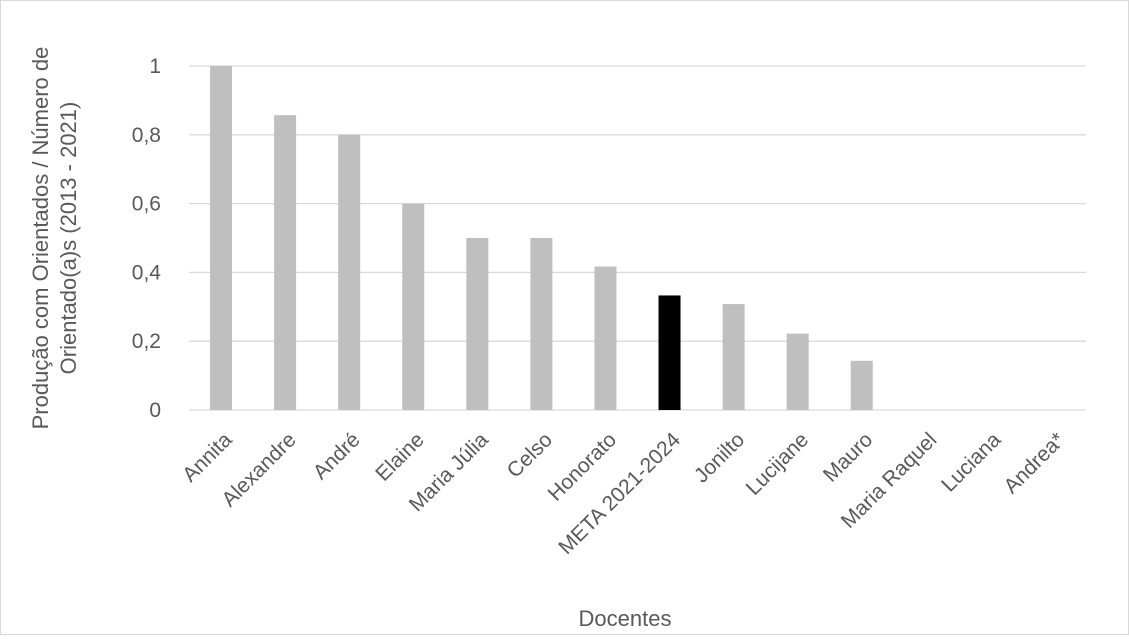 This screenshot has height=639, width=1129. Describe the element at coordinates (619, 493) in the screenshot. I see `x-tick-label: META 2021-2024` at that location.